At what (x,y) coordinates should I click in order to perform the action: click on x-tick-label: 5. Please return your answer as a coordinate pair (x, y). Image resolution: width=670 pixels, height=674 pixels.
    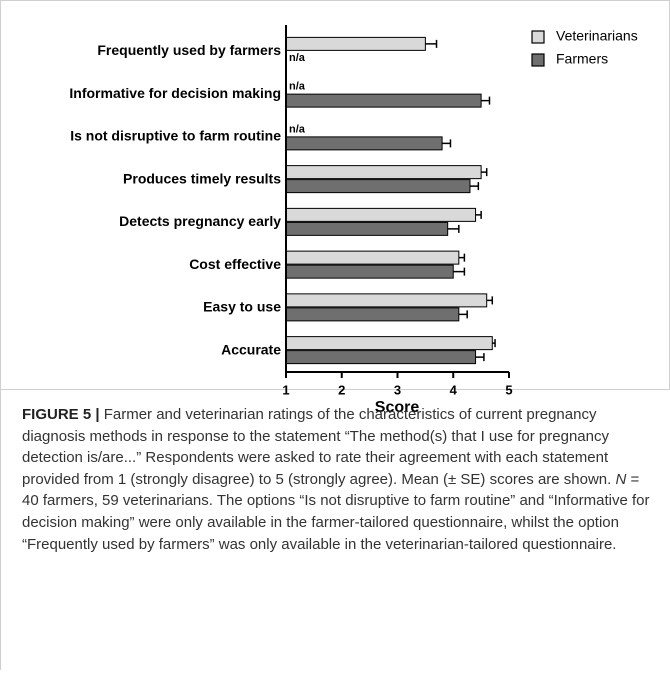
    Looking at the image, I should click on (508, 389).